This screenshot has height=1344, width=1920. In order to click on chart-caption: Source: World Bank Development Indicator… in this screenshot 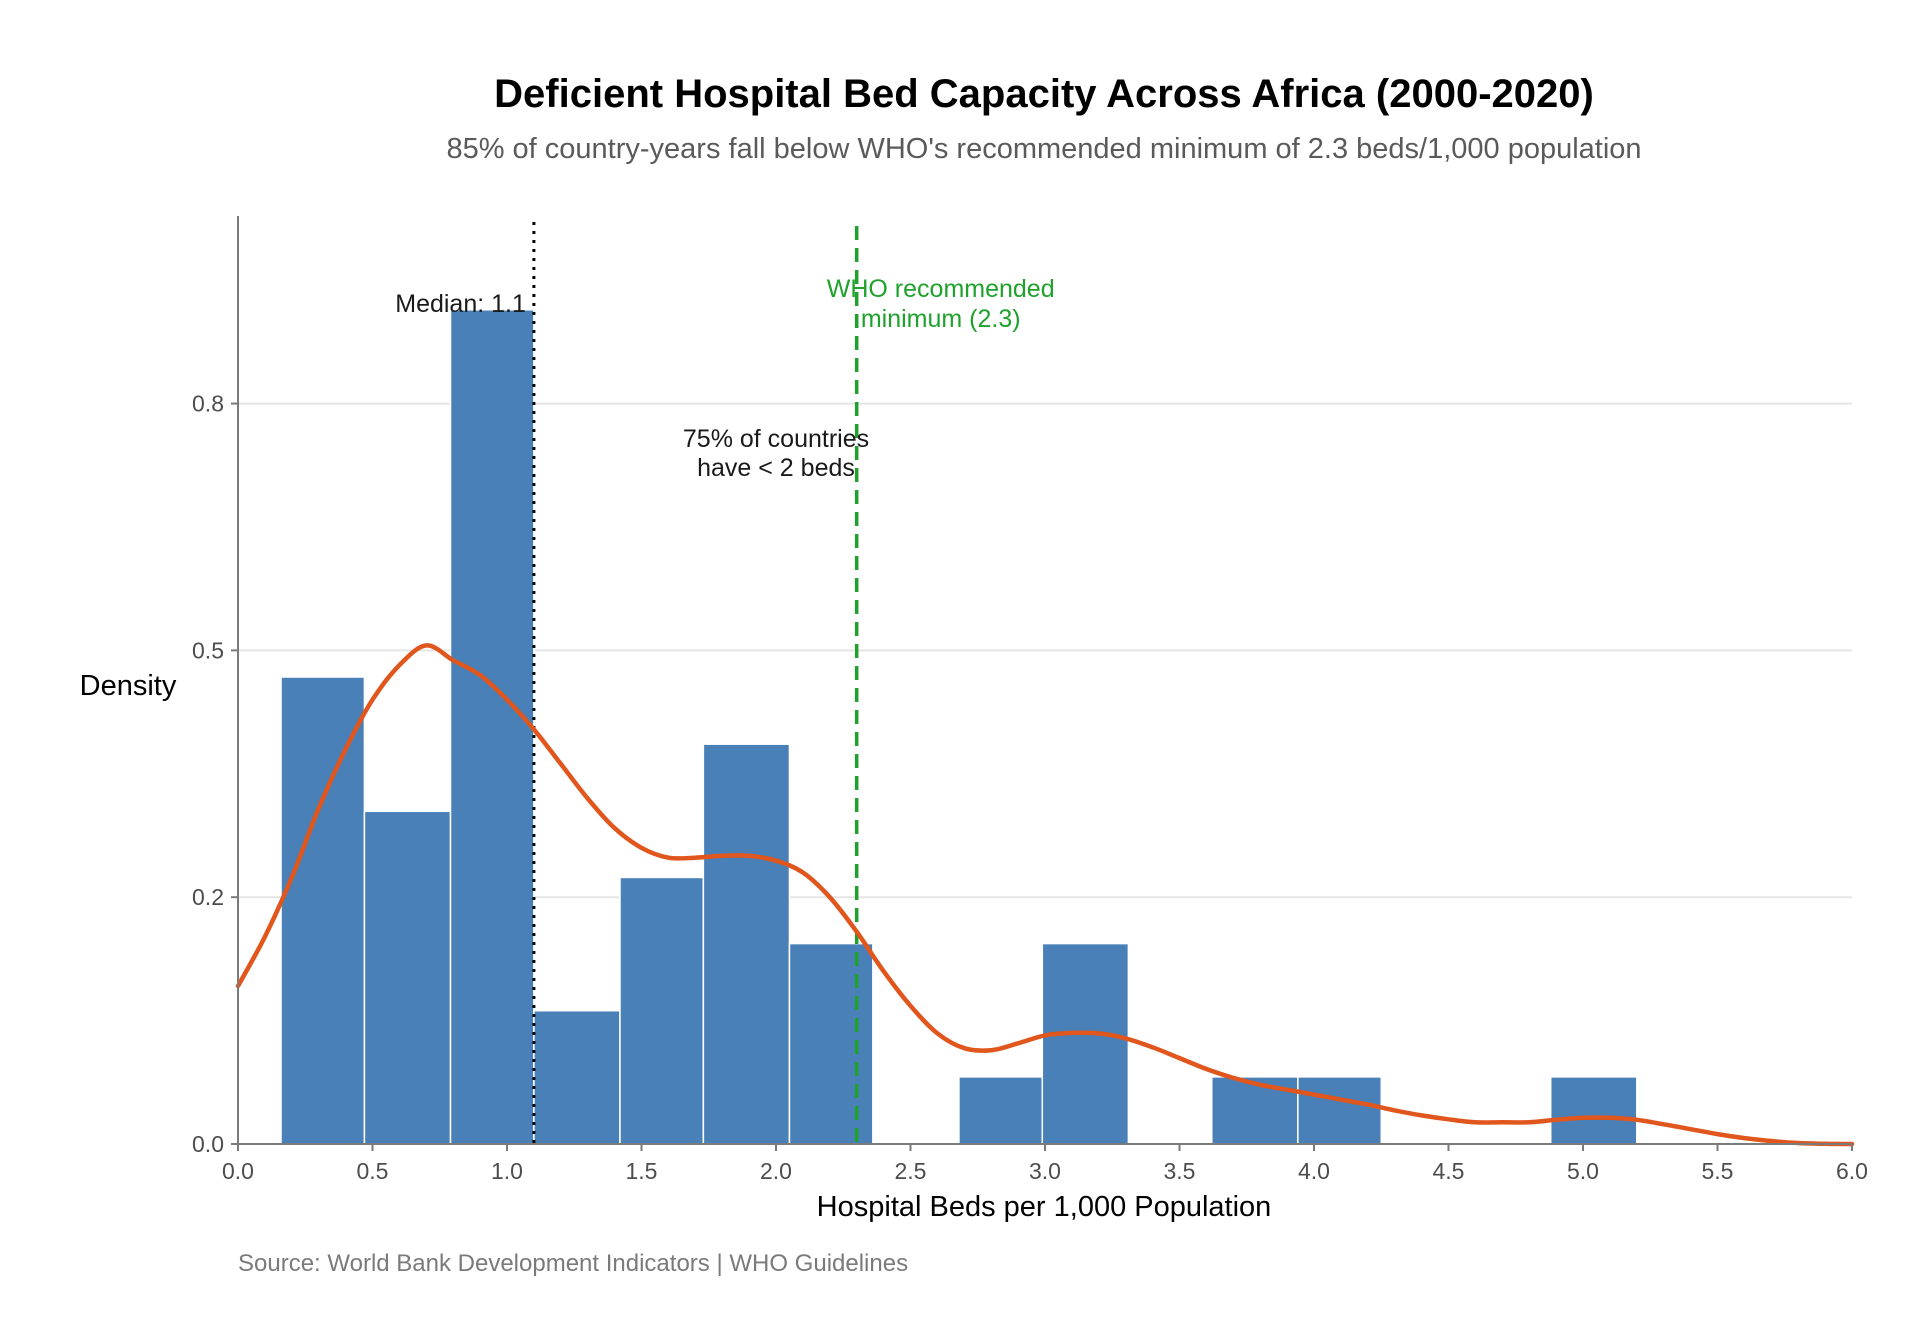, I will do `click(573, 1263)`.